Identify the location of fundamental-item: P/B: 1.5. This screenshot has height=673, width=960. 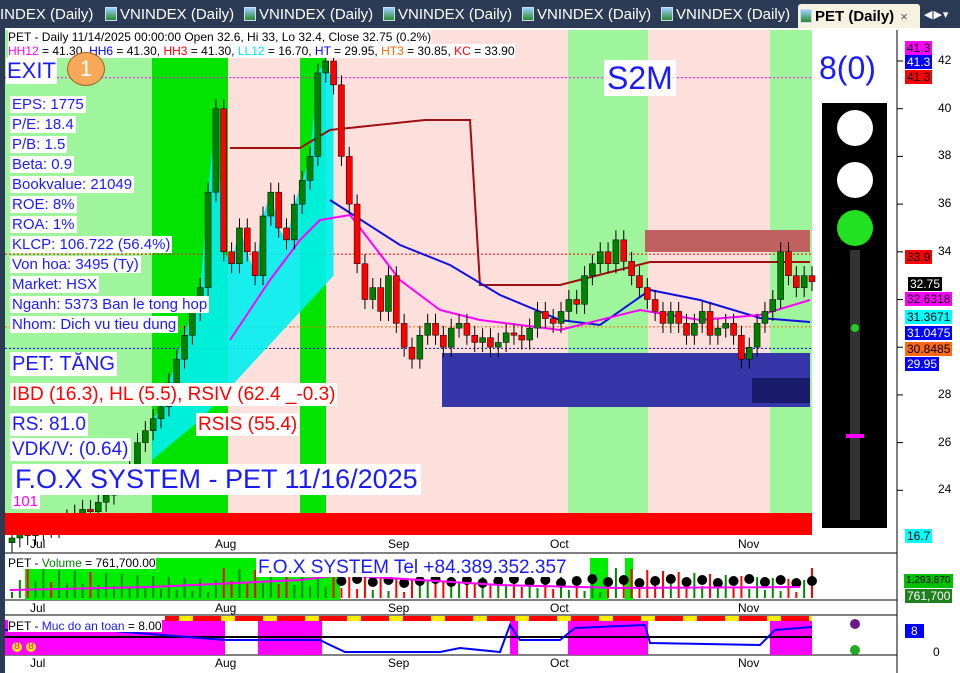
(39, 144).